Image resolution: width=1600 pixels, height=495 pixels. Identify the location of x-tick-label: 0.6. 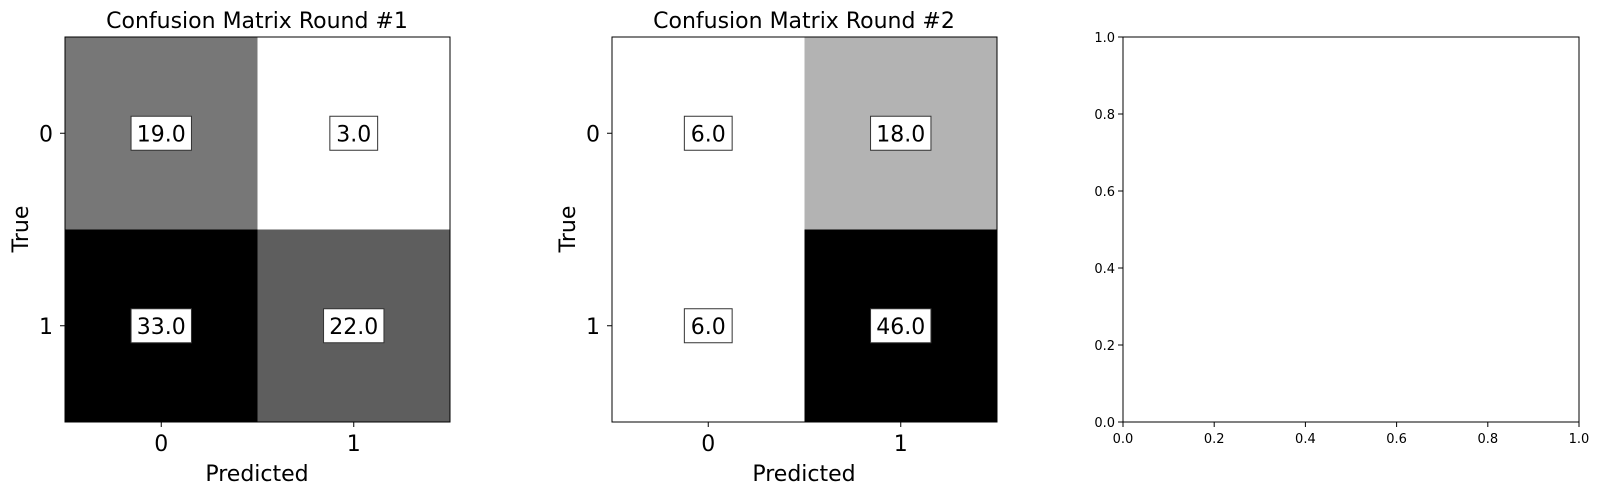
(1396, 439).